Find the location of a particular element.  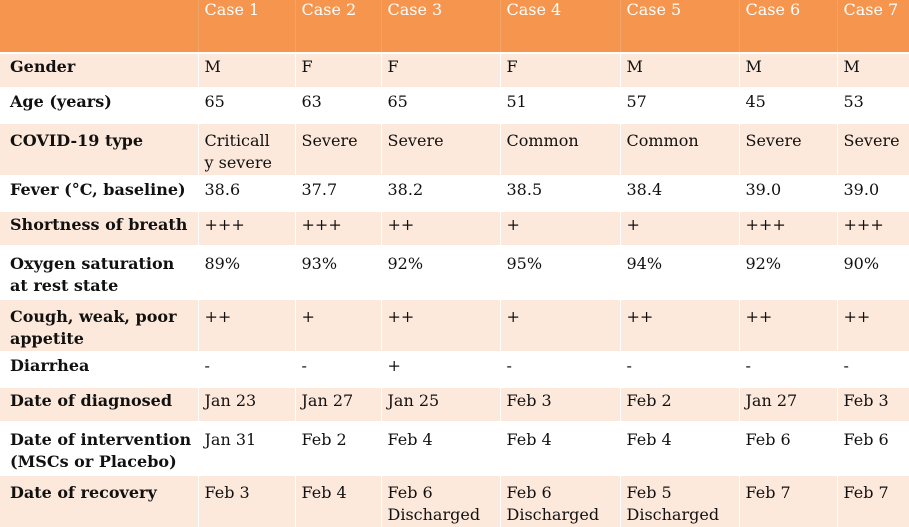

table-cell: 94% is located at coordinates (679, 272).